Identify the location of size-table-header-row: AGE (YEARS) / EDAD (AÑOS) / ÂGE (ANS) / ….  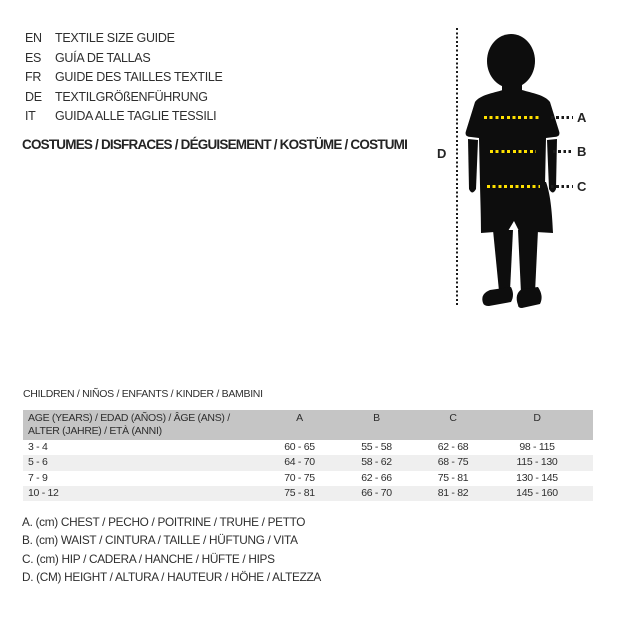
(308, 425).